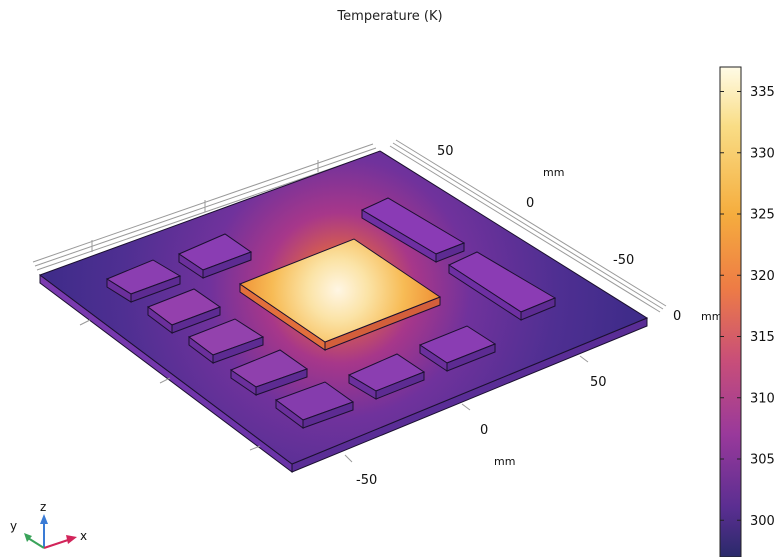 Image resolution: width=780 pixels, height=557 pixels. Describe the element at coordinates (762, 276) in the screenshot. I see `colorbar-tick-label: 320` at that location.